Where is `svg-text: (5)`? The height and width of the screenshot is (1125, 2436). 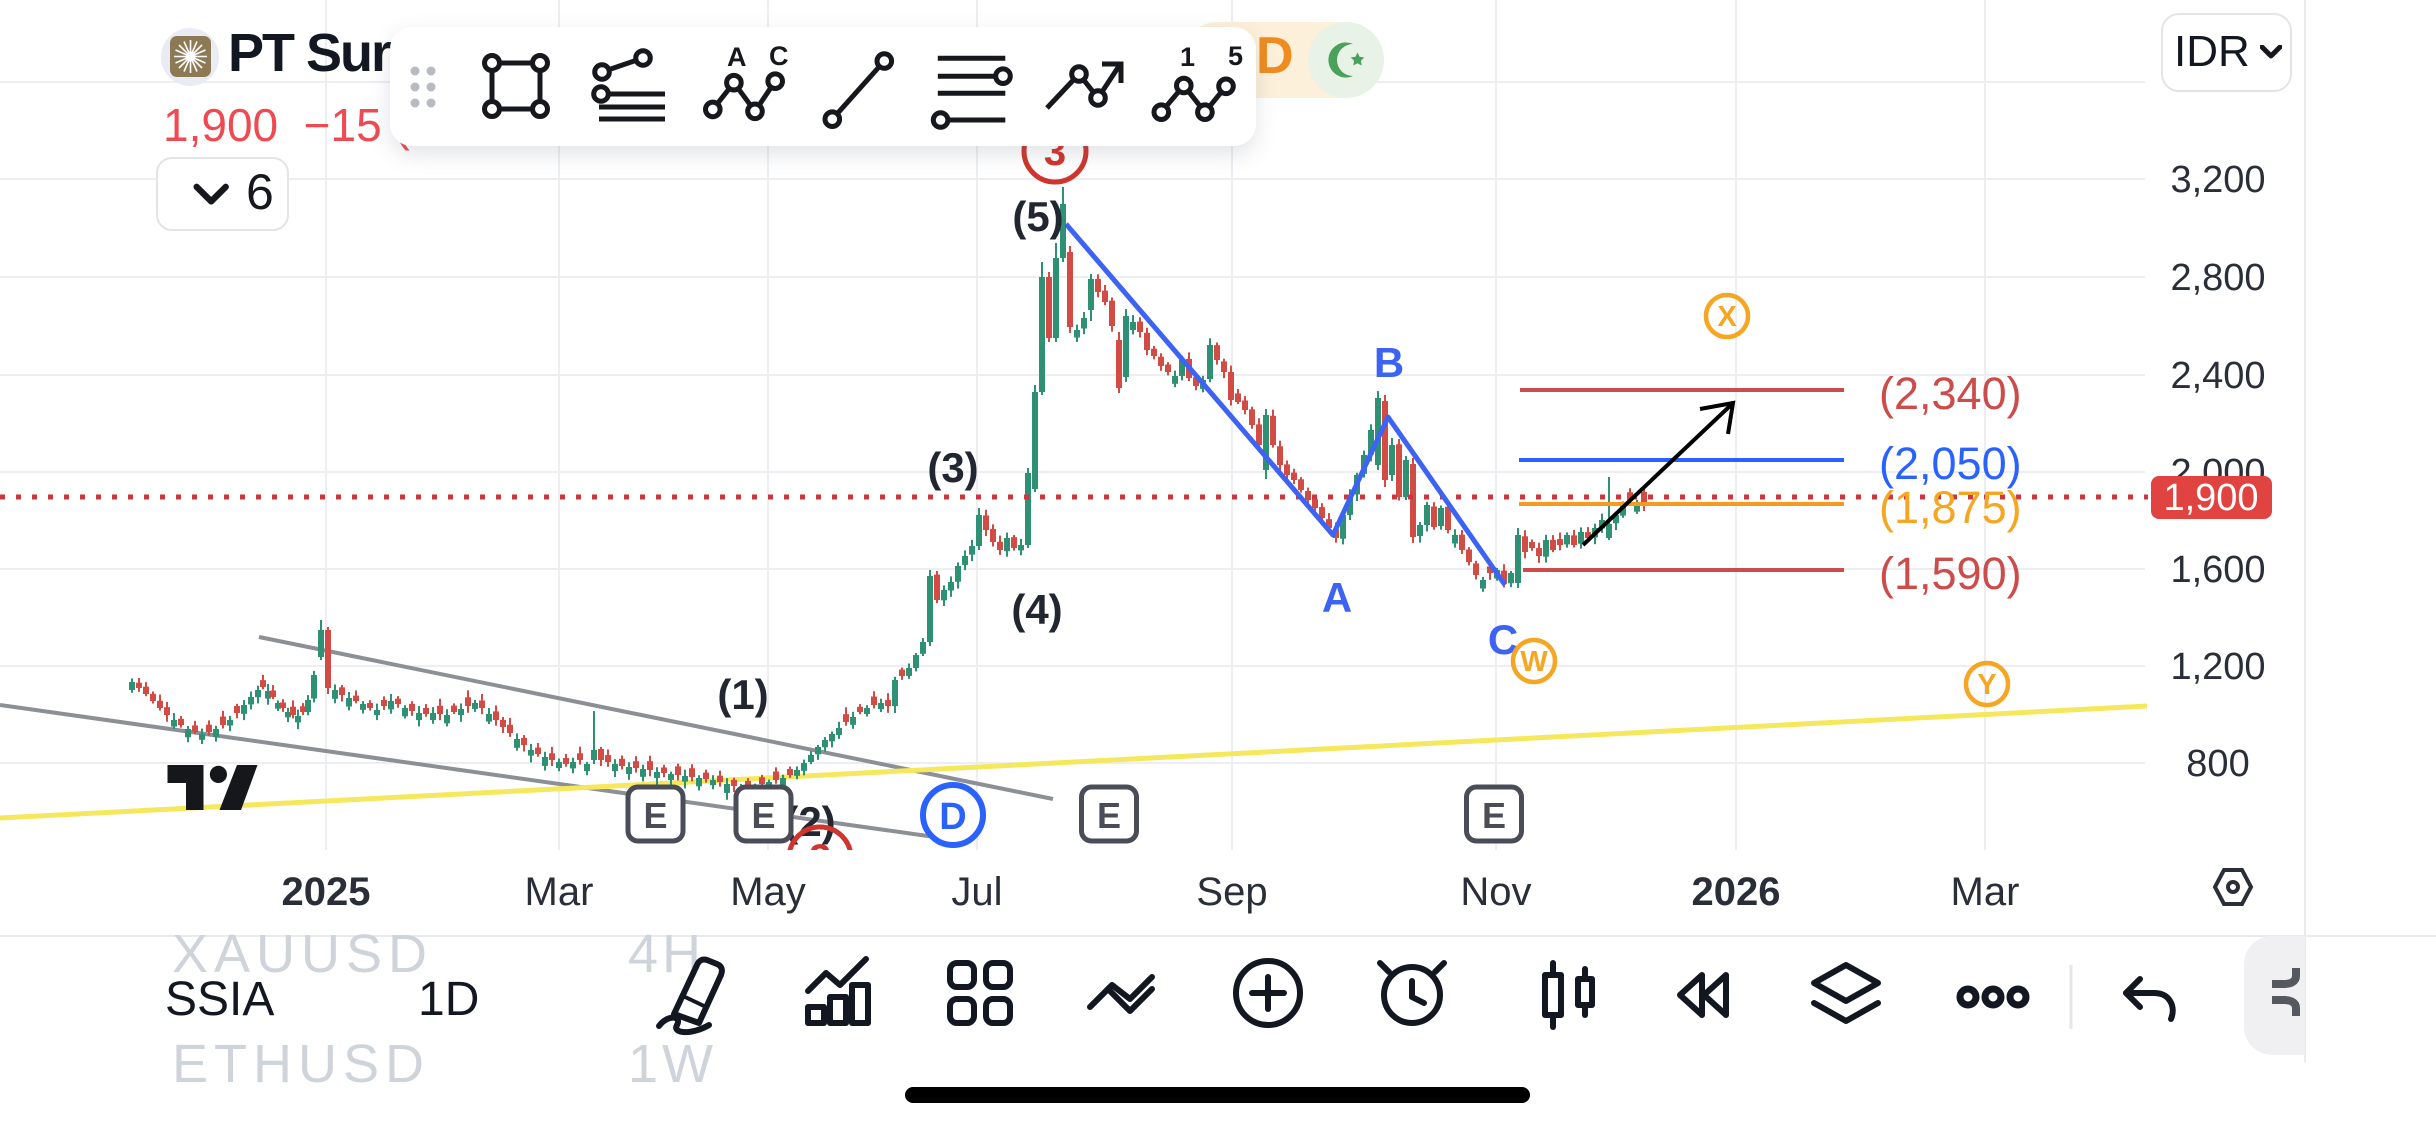
svg-text: (5) is located at coordinates (1037, 216).